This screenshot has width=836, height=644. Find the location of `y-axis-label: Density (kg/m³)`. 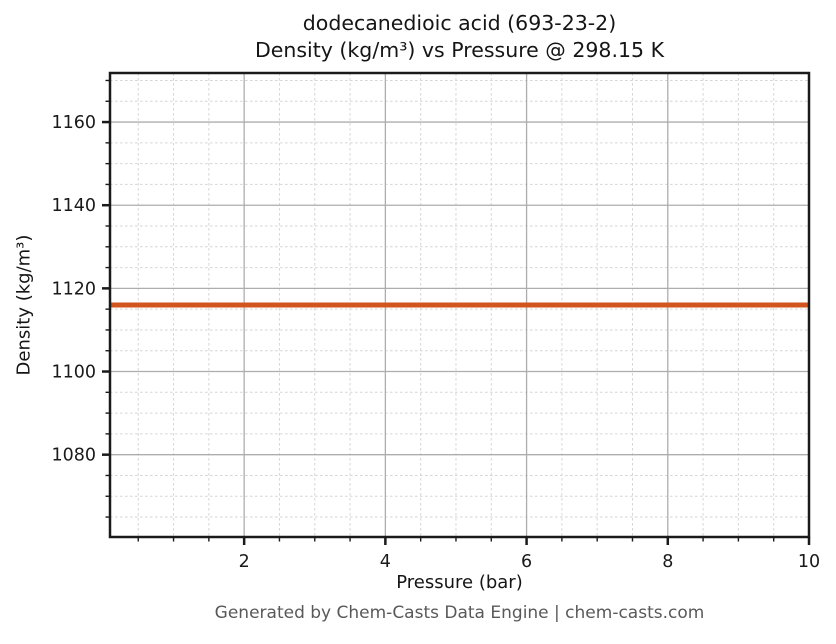

y-axis-label: Density (kg/m³) is located at coordinates (24, 305).